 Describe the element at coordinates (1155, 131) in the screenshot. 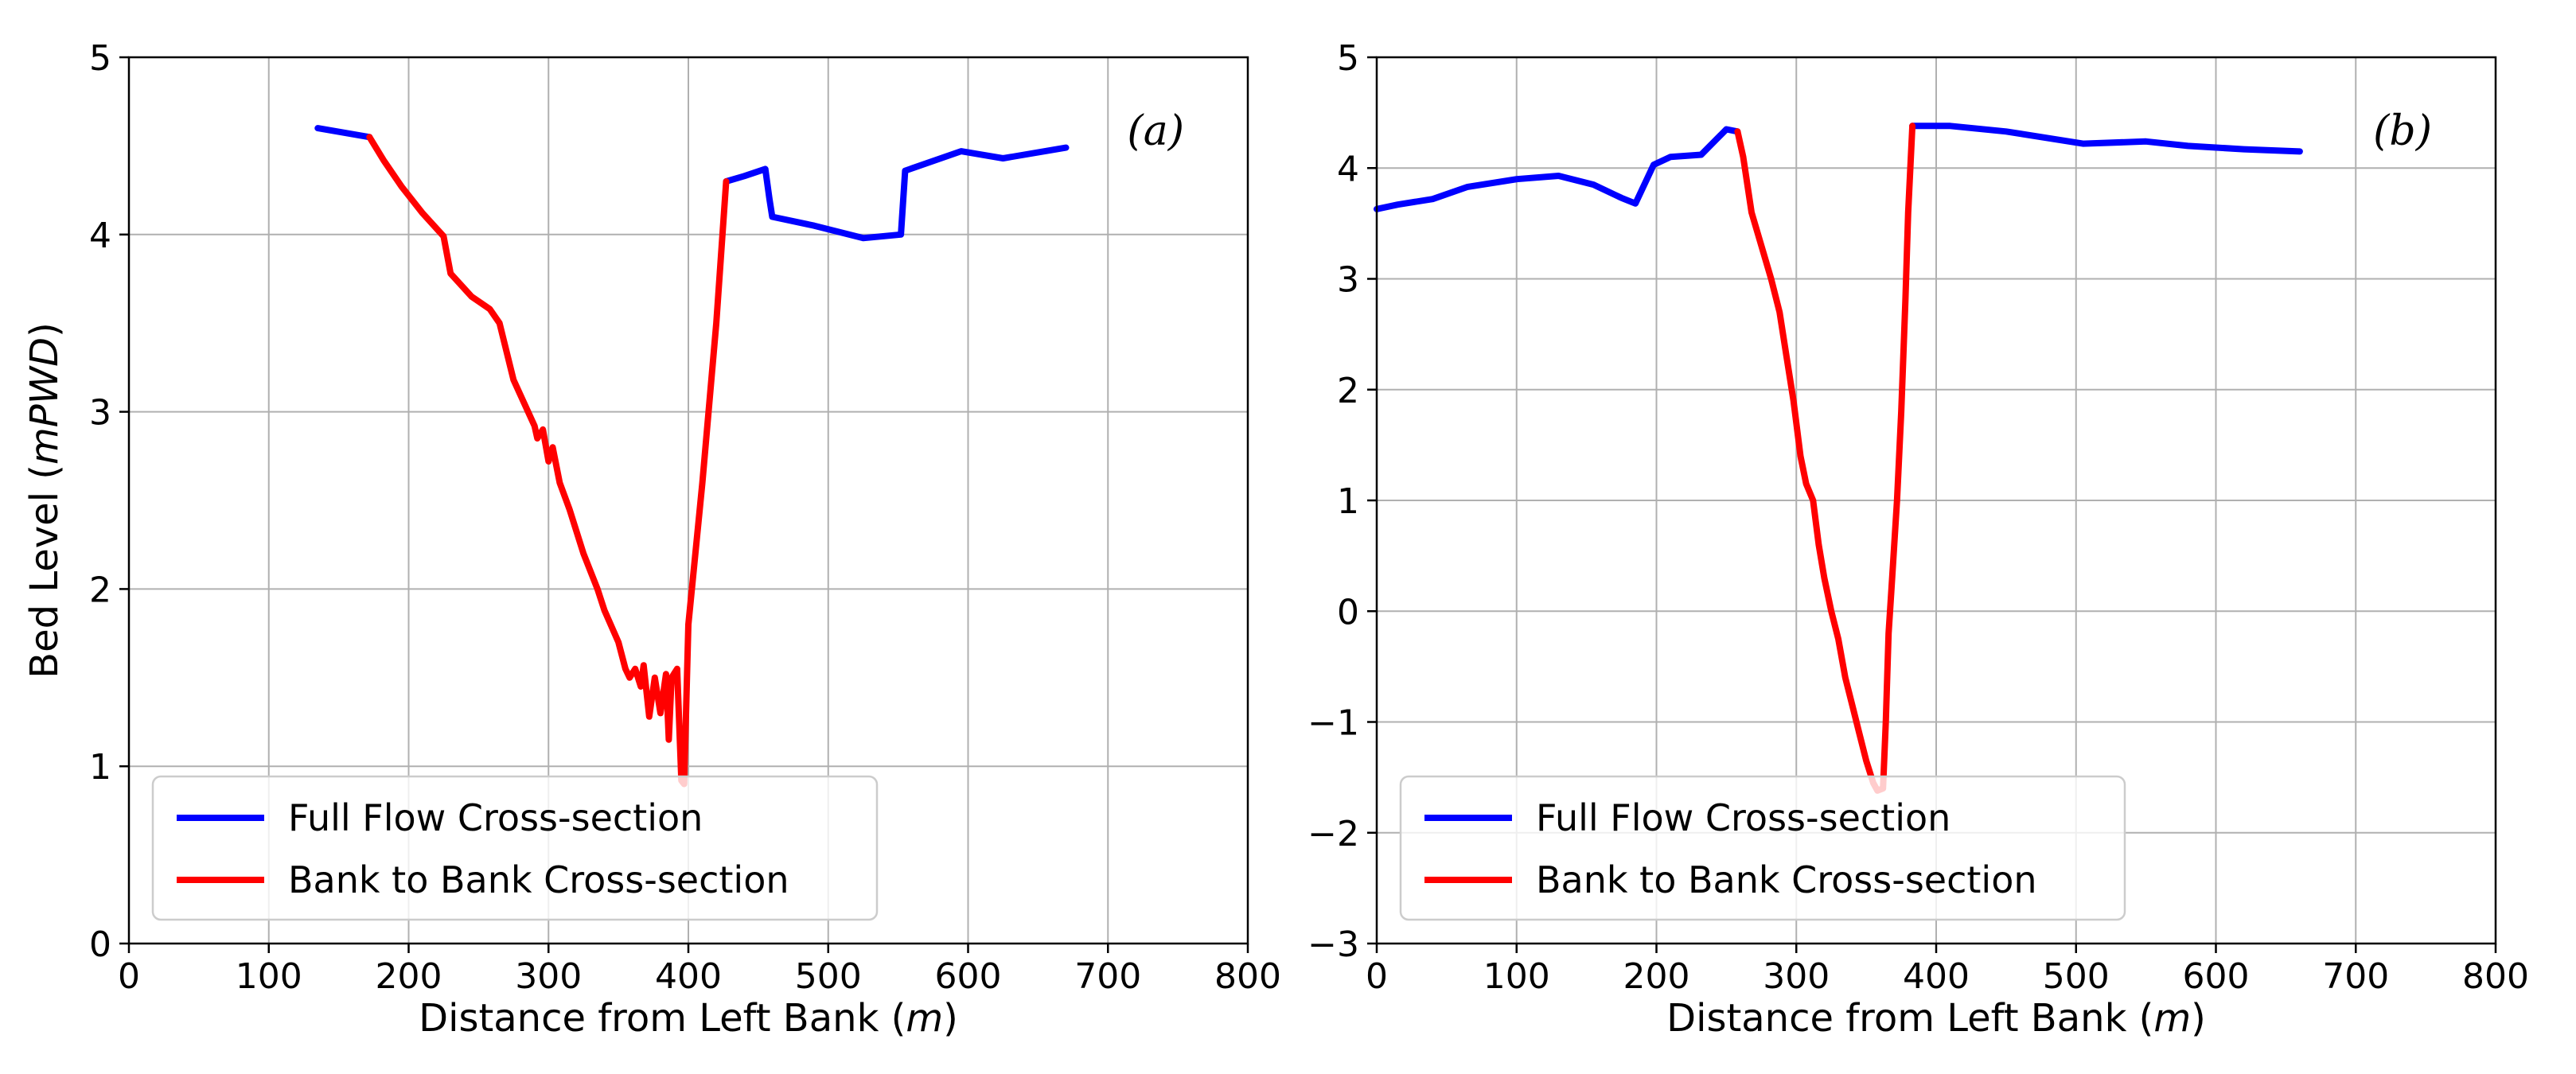

I see `panel-label: (a)` at that location.